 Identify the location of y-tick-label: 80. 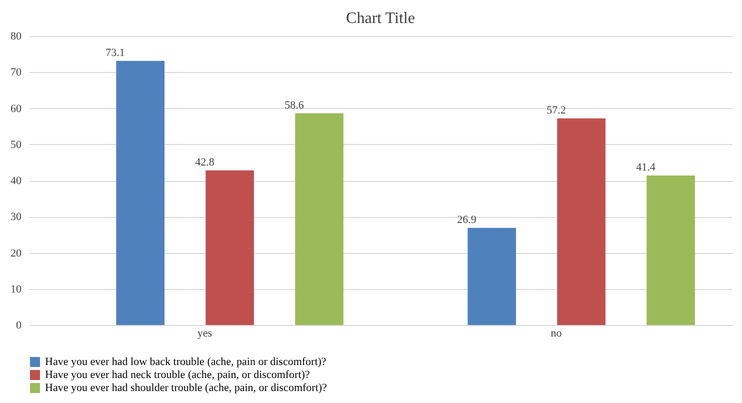
(16, 36).